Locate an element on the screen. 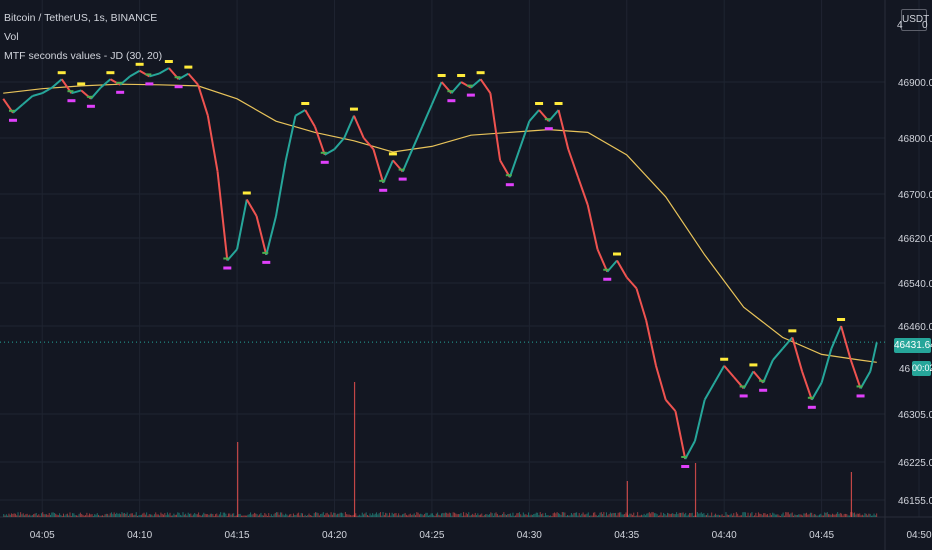  price-tick-label: 46700.00 is located at coordinates (915, 195).